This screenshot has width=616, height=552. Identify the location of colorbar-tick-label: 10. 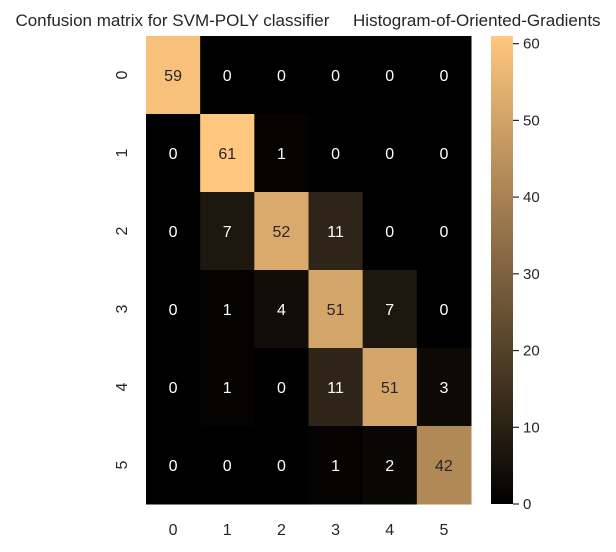
(531, 427).